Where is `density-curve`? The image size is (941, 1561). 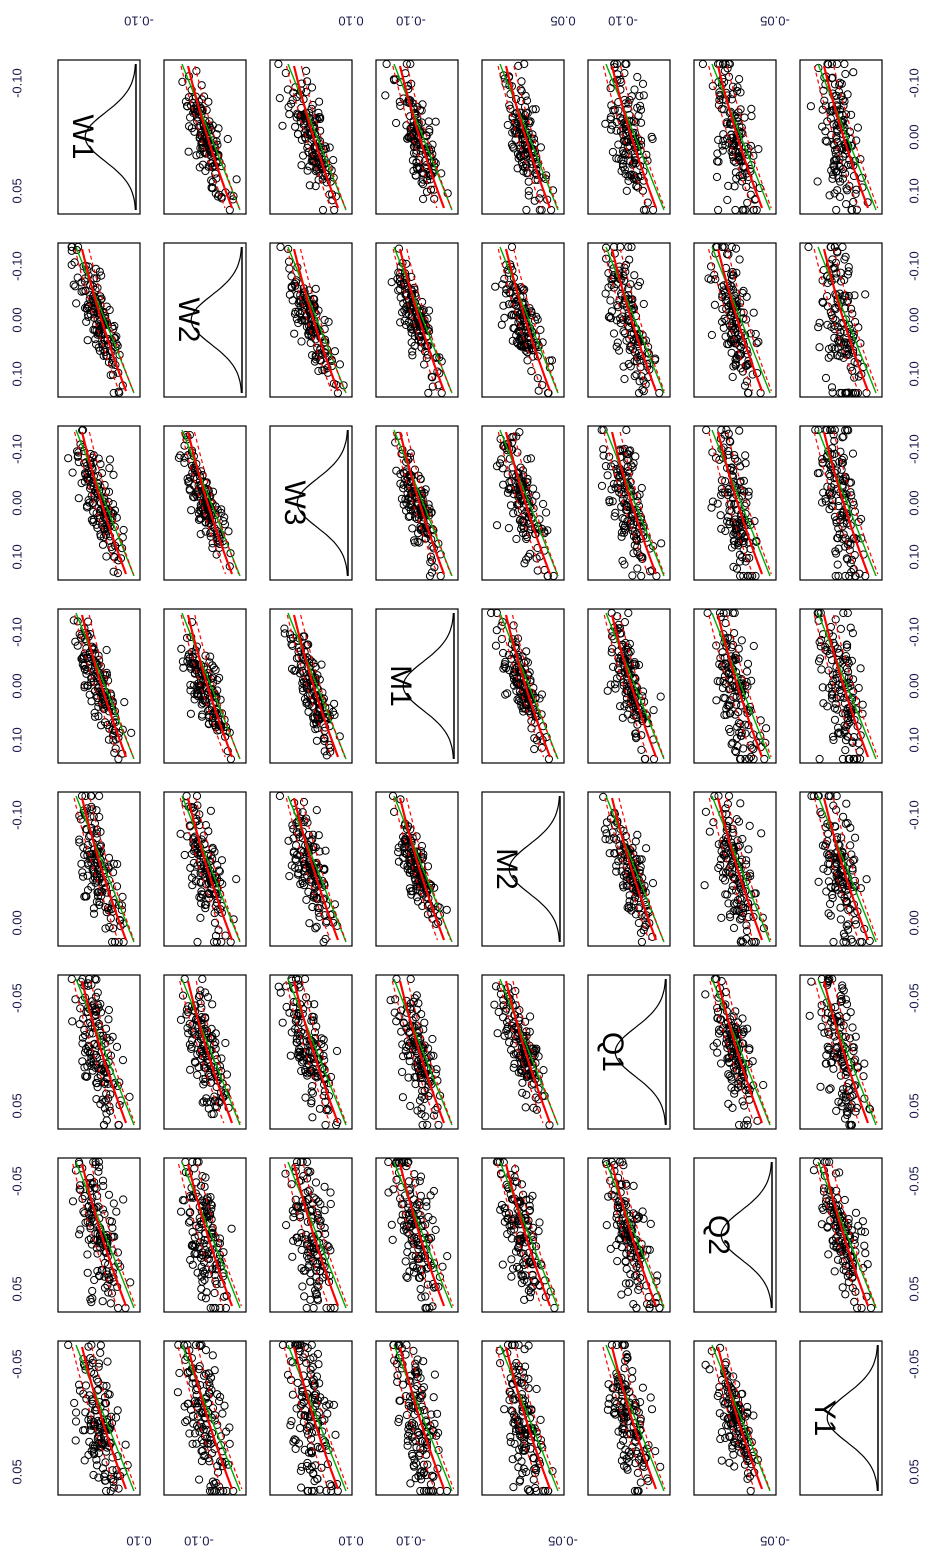 density-curve is located at coordinates (110, 137).